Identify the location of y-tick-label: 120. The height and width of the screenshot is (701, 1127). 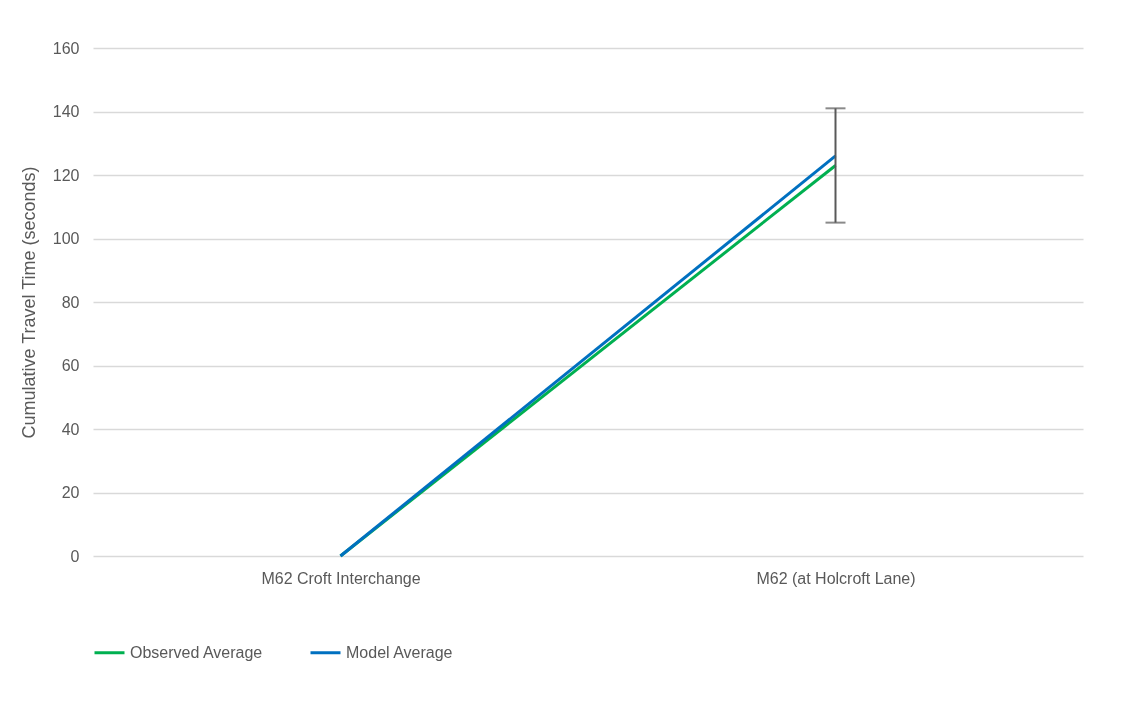
(66, 175).